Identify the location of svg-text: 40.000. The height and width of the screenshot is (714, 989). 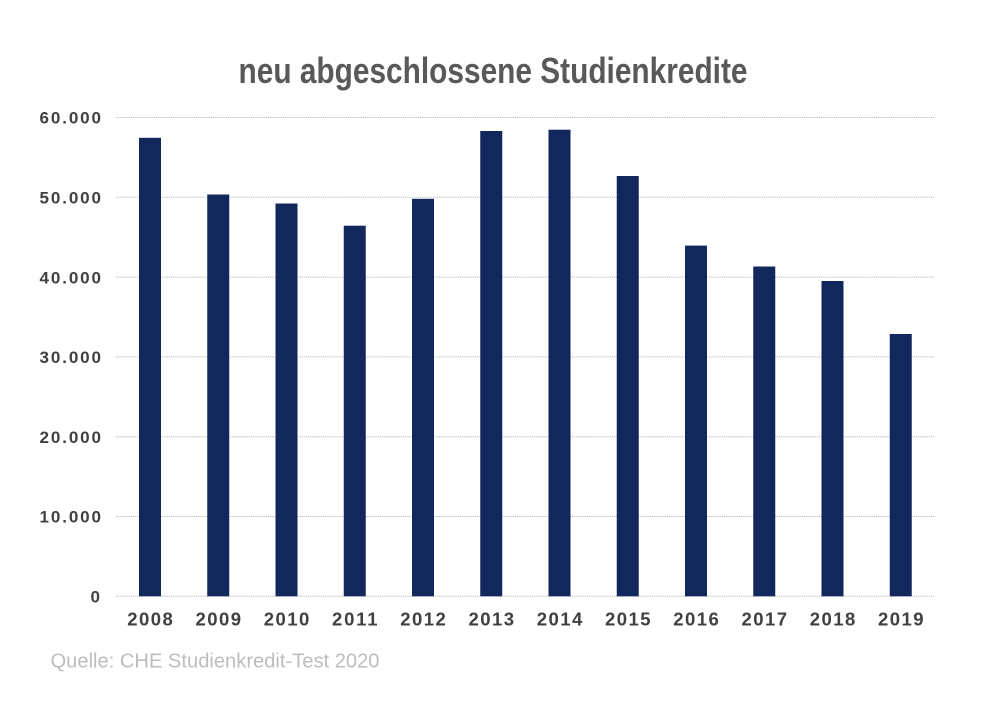
(71, 277).